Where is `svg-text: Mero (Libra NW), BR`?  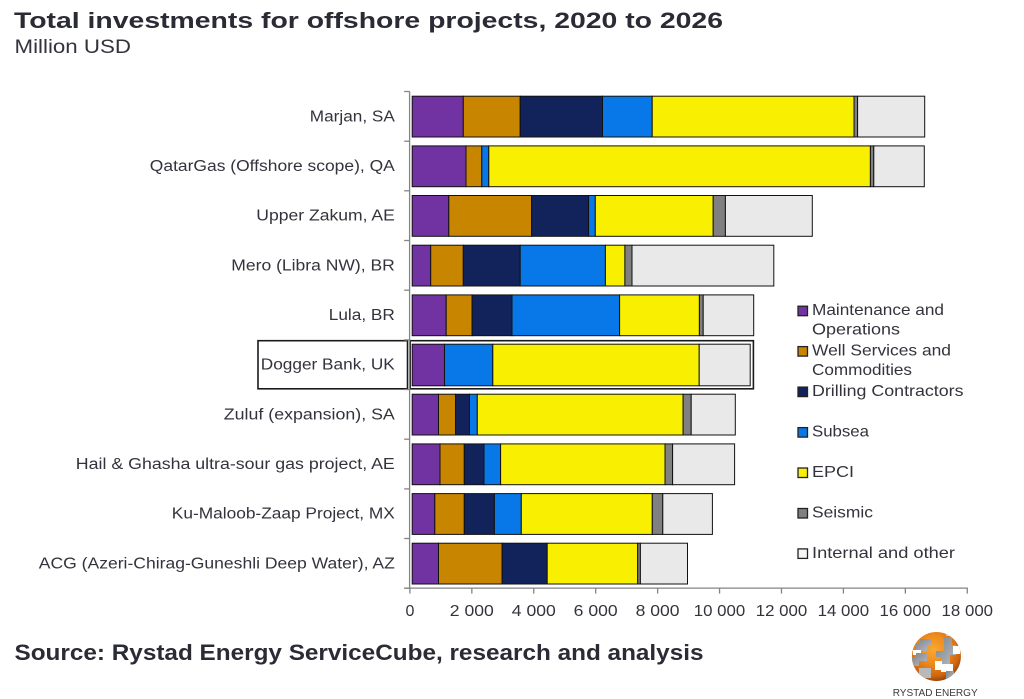
svg-text: Mero (Libra NW), BR is located at coordinates (313, 265).